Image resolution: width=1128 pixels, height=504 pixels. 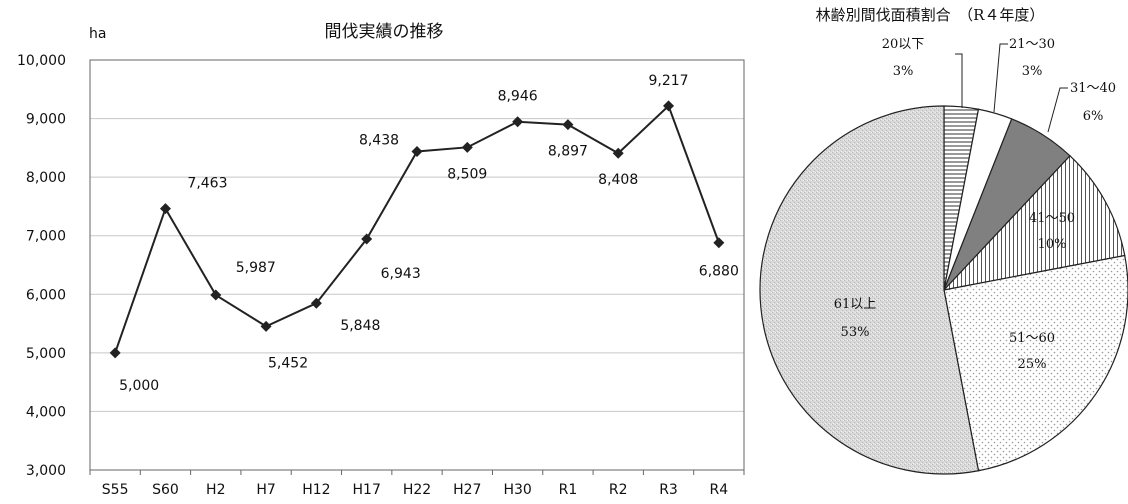 I want to click on line-chart-title: 間伐実績の推移, so click(x=384, y=32).